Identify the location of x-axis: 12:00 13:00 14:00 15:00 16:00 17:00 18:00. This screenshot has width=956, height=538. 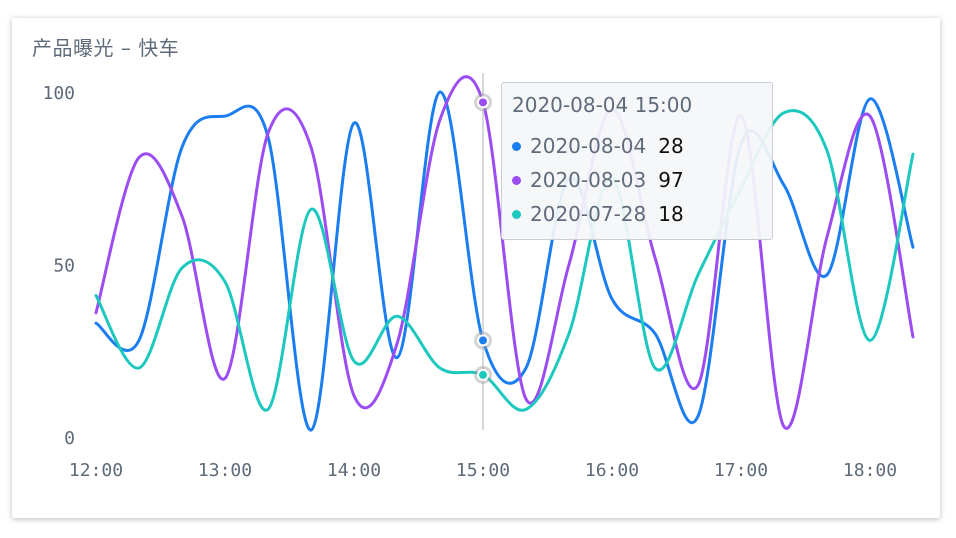
(483, 470).